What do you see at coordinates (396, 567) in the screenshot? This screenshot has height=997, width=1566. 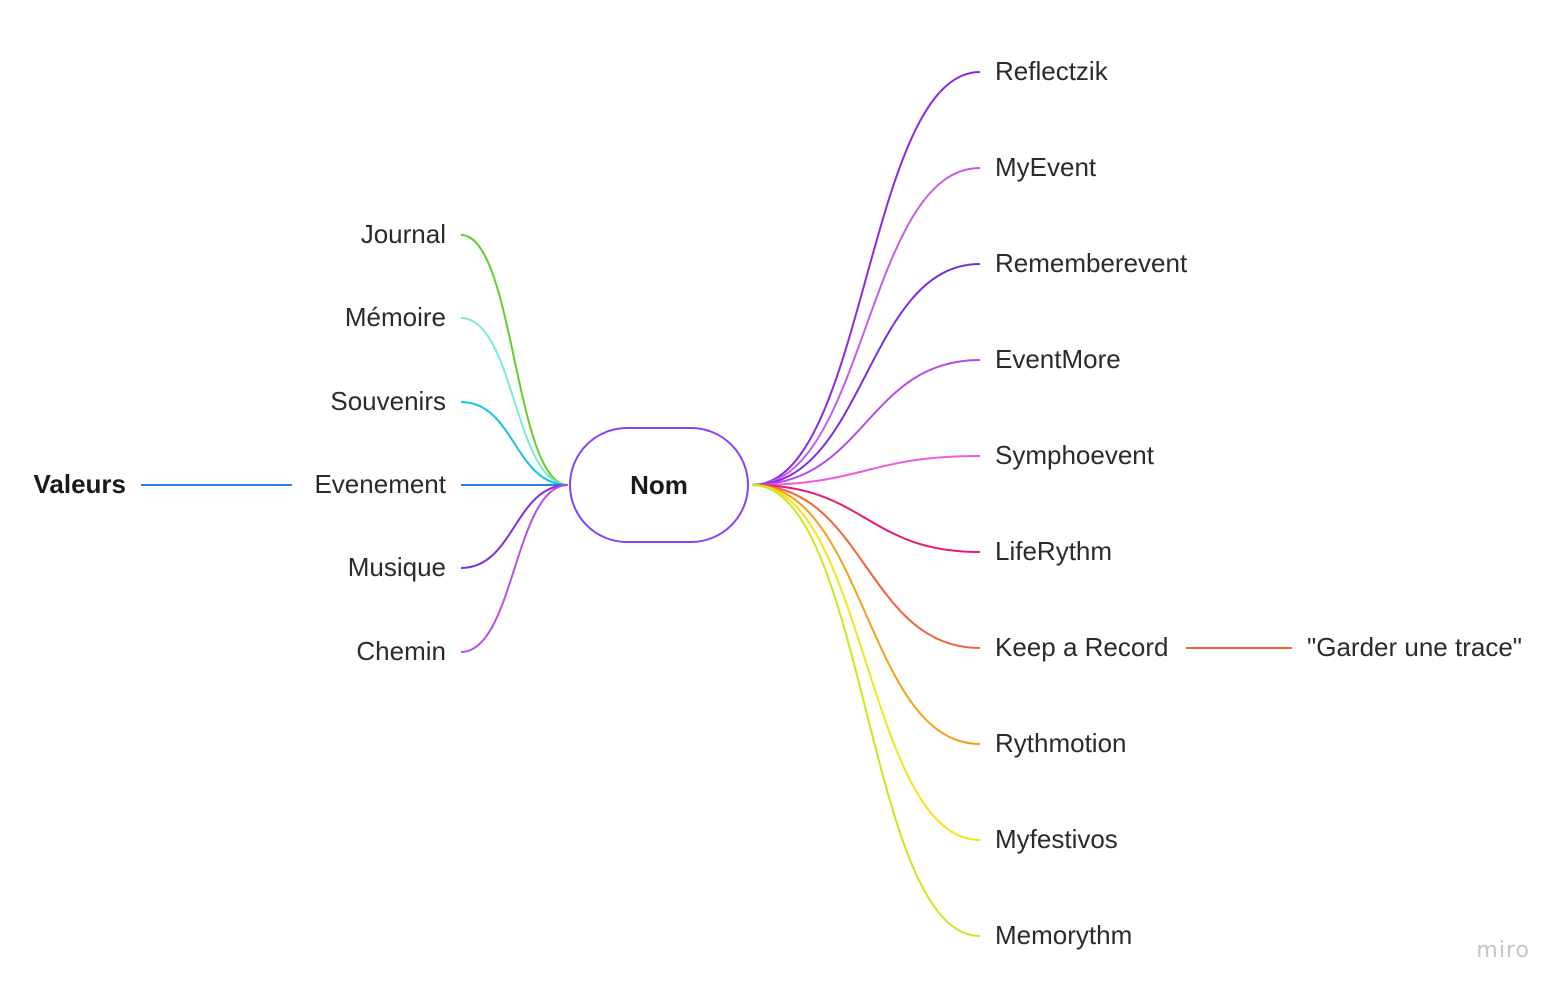 I see `node-musique: Musique` at bounding box center [396, 567].